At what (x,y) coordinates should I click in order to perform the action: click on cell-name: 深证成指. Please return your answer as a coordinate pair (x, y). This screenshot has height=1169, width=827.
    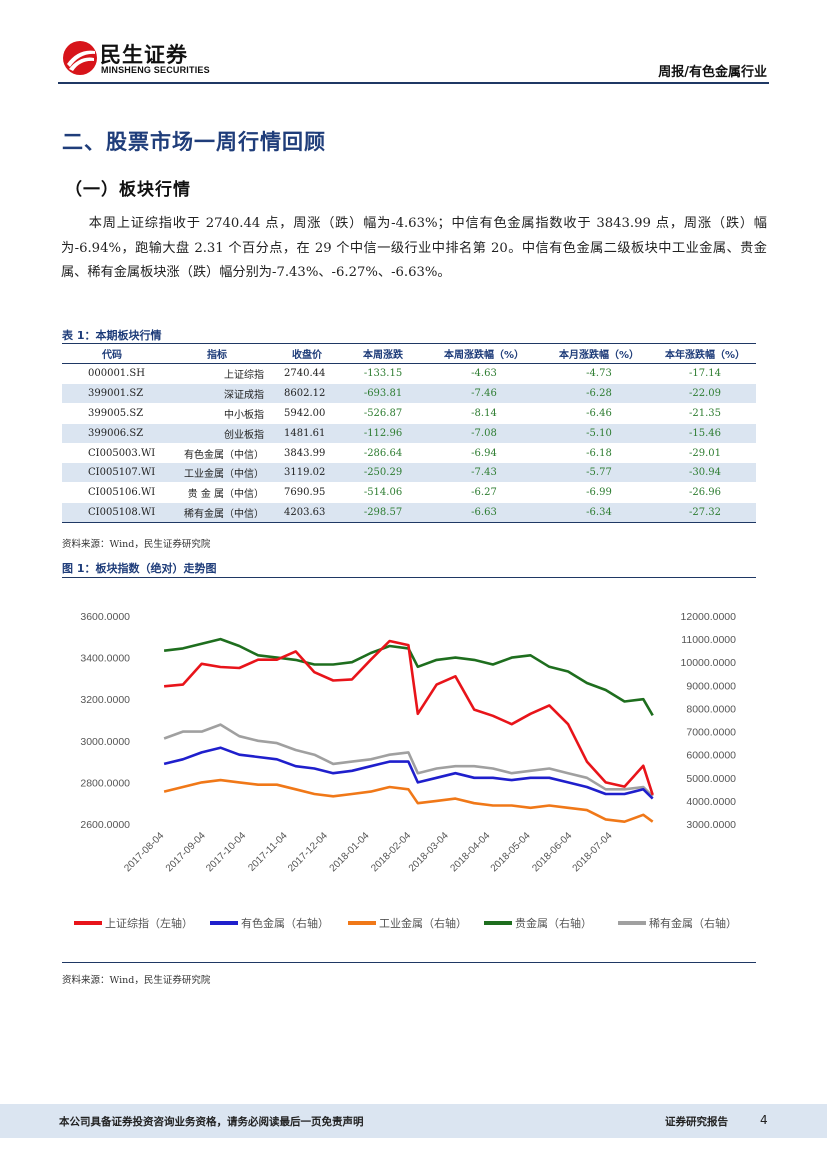
    Looking at the image, I should click on (217, 393).